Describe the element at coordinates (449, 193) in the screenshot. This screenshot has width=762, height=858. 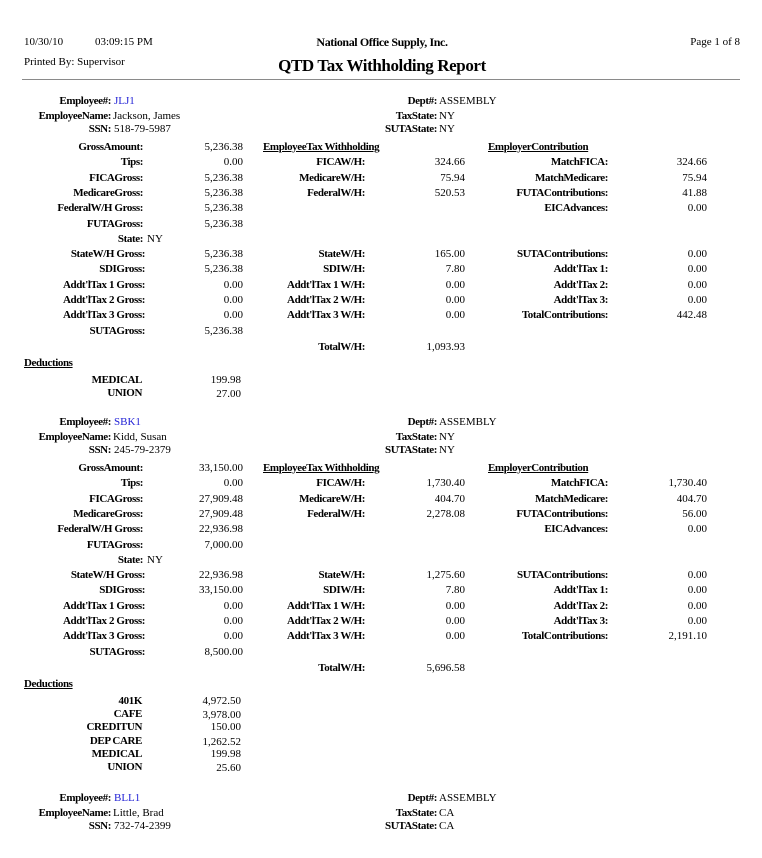
I see `withholding-value: 520.53` at that location.